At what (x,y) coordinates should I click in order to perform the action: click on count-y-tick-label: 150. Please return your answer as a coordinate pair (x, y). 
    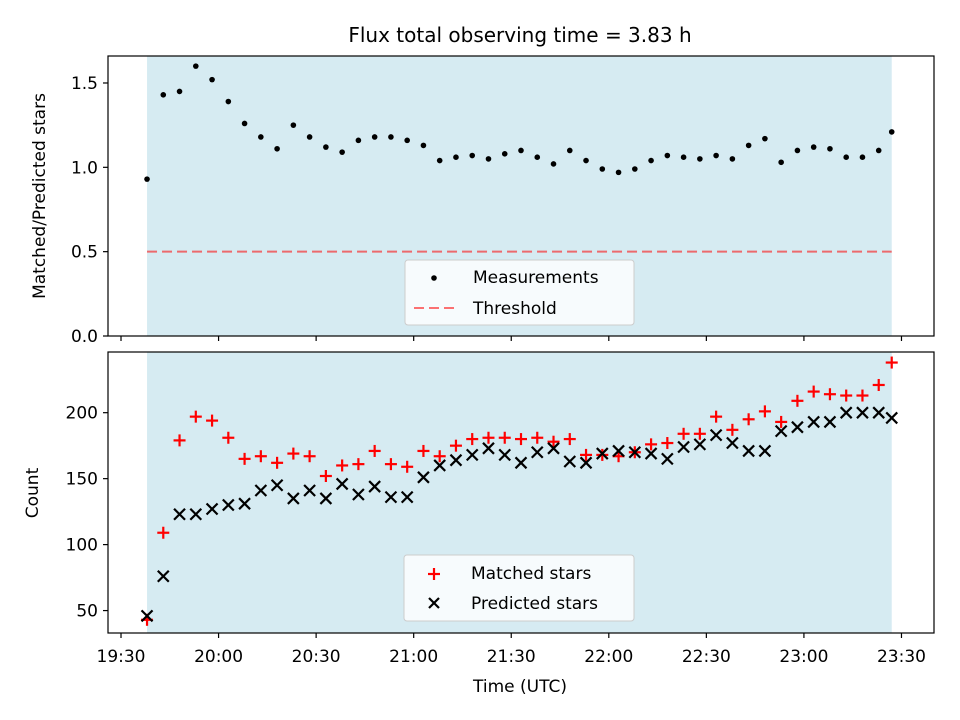
    Looking at the image, I should click on (82, 480).